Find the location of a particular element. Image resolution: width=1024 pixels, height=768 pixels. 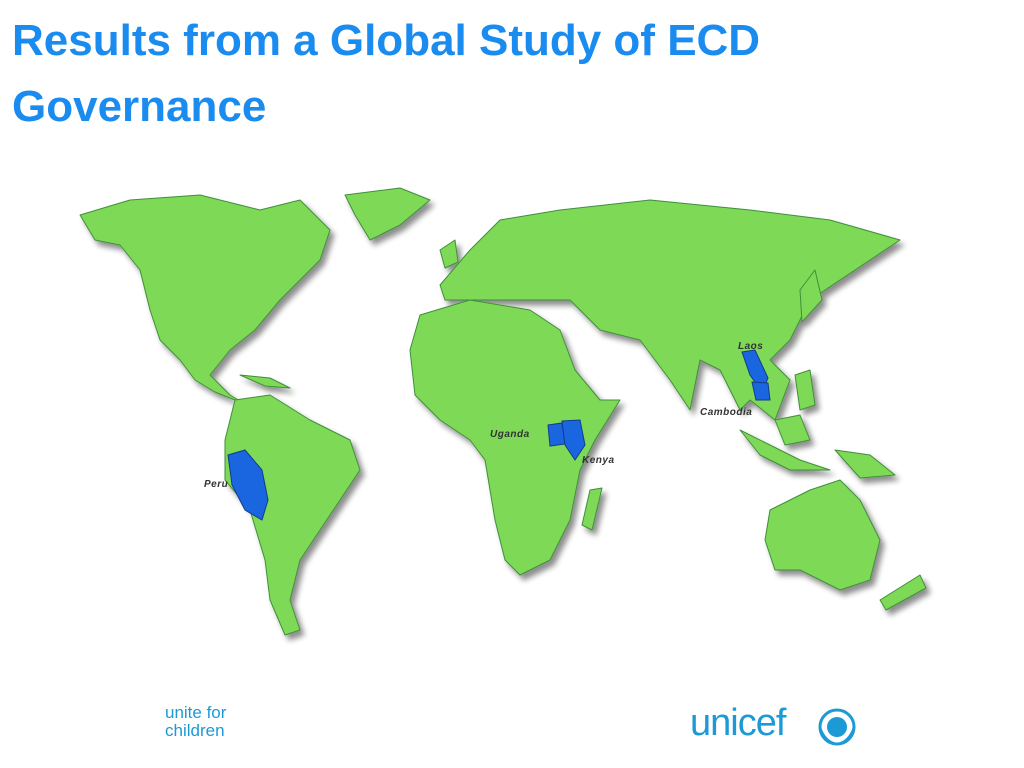

logo-emblem is located at coordinates (837, 727).